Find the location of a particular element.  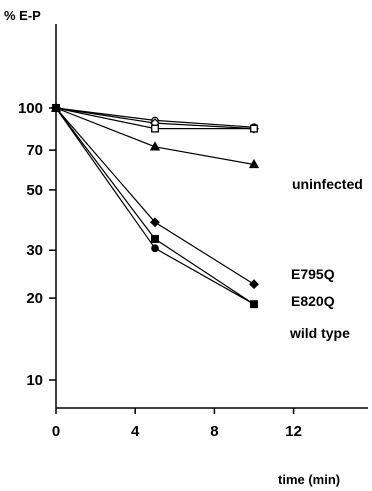

y-tick-label: 50 is located at coordinates (34, 190).